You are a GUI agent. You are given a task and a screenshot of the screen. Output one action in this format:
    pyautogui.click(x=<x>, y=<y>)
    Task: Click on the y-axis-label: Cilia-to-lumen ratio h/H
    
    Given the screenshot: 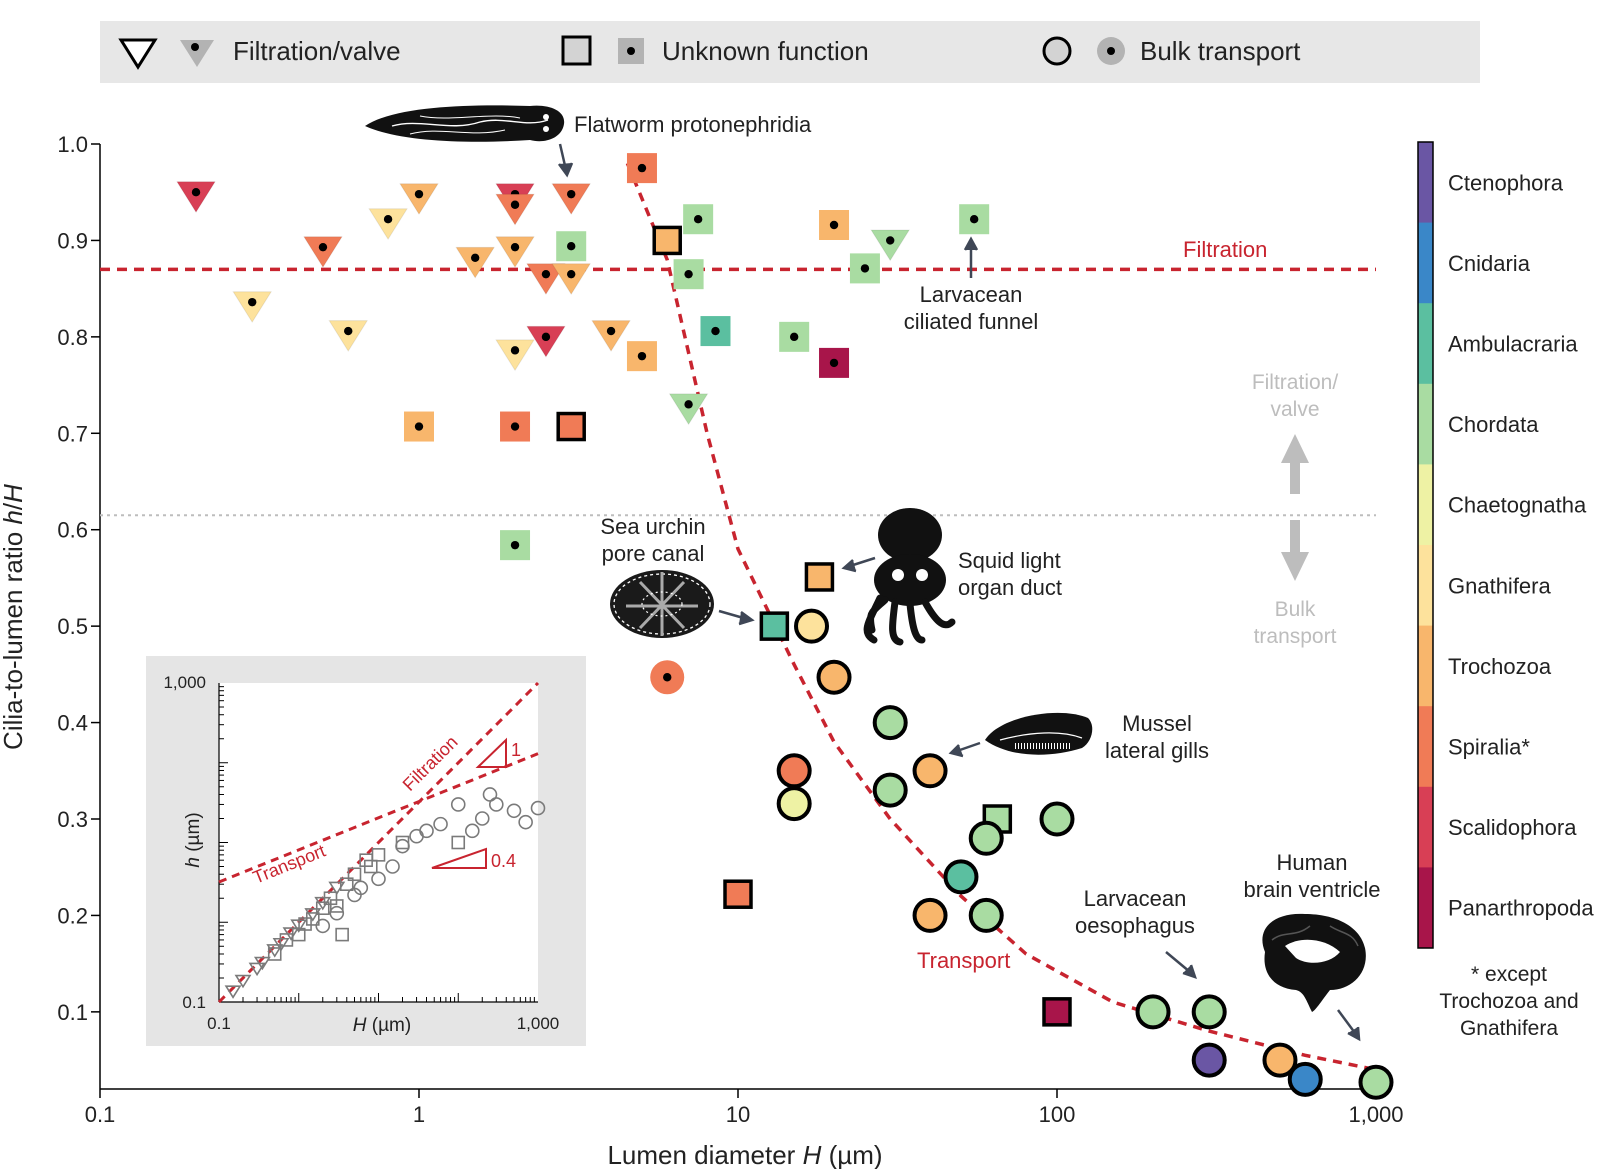 What is the action you would take?
    pyautogui.click(x=14, y=617)
    